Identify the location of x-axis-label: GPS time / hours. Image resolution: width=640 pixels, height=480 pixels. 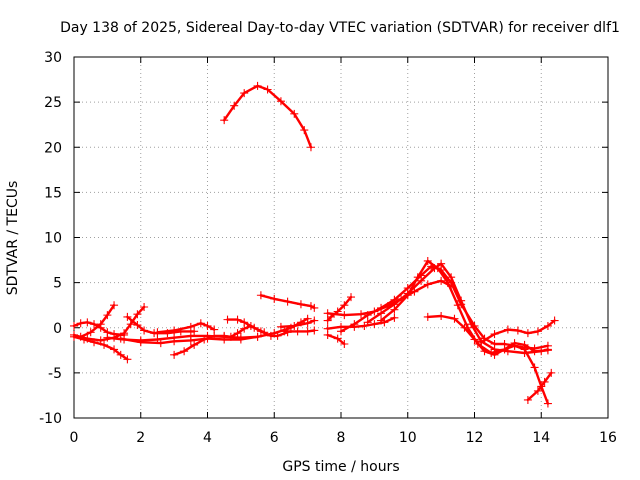
(340, 467).